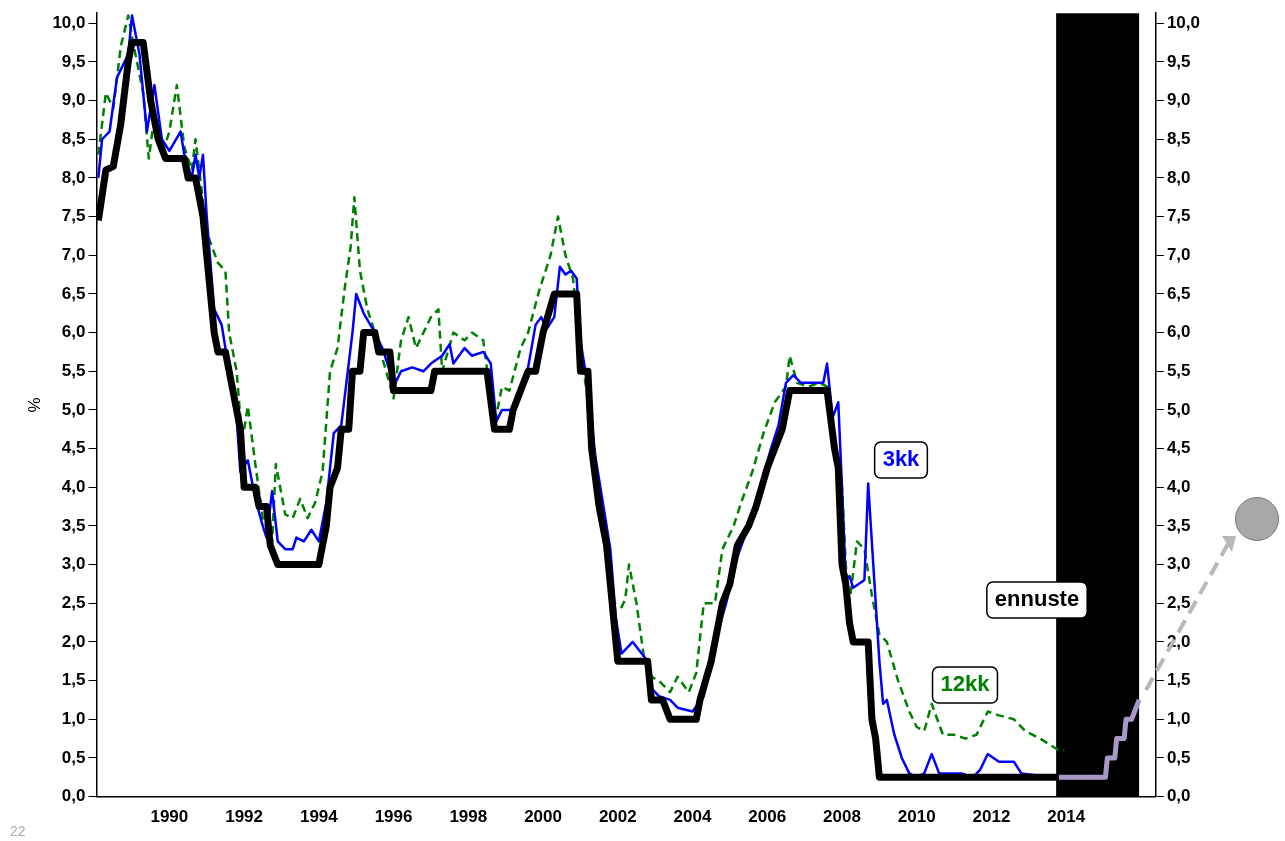 The width and height of the screenshot is (1285, 841). What do you see at coordinates (1178, 254) in the screenshot?
I see `y2-tick-label: 7,0` at bounding box center [1178, 254].